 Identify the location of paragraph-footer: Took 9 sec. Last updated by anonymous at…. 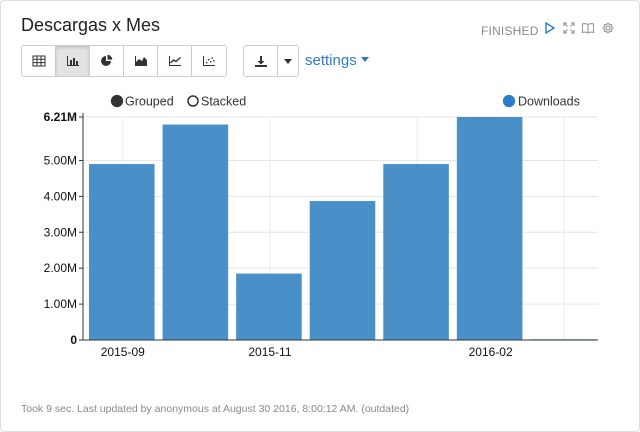
(215, 409).